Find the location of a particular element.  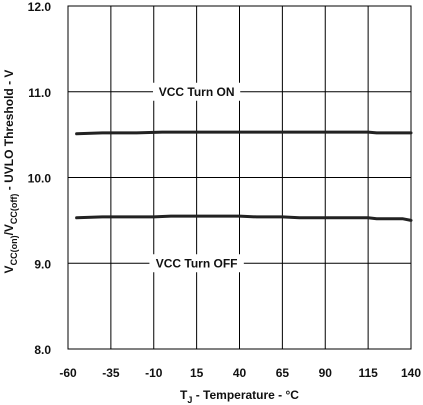

y-axis-title-a-sub: CC(on) is located at coordinates (14, 250).